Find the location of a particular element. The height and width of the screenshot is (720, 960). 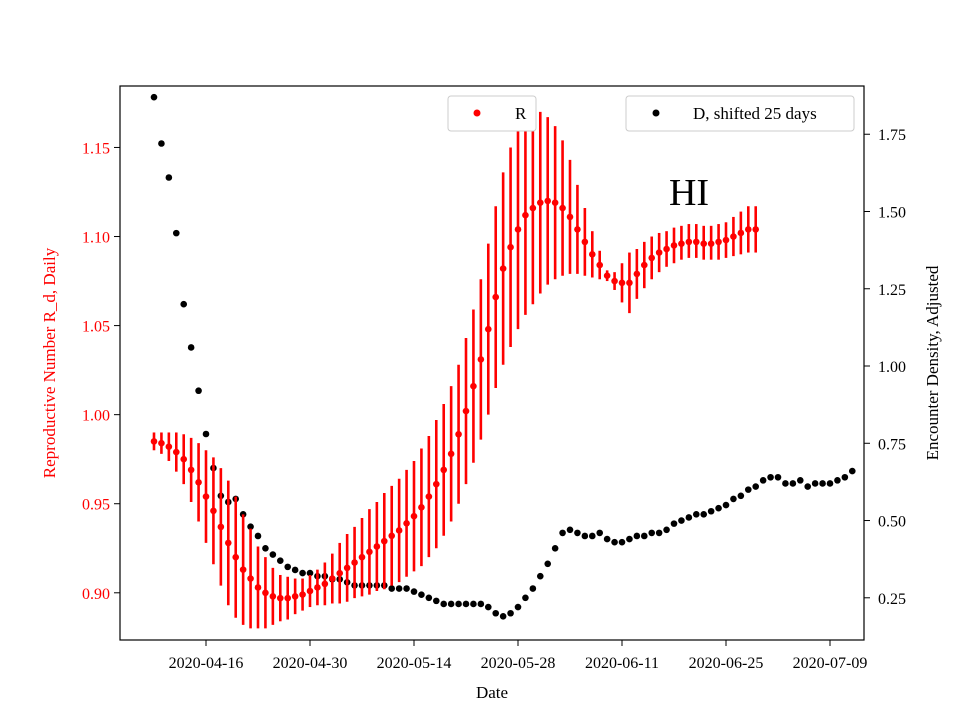

y-right-tick-label: 0.75 is located at coordinates (892, 444).